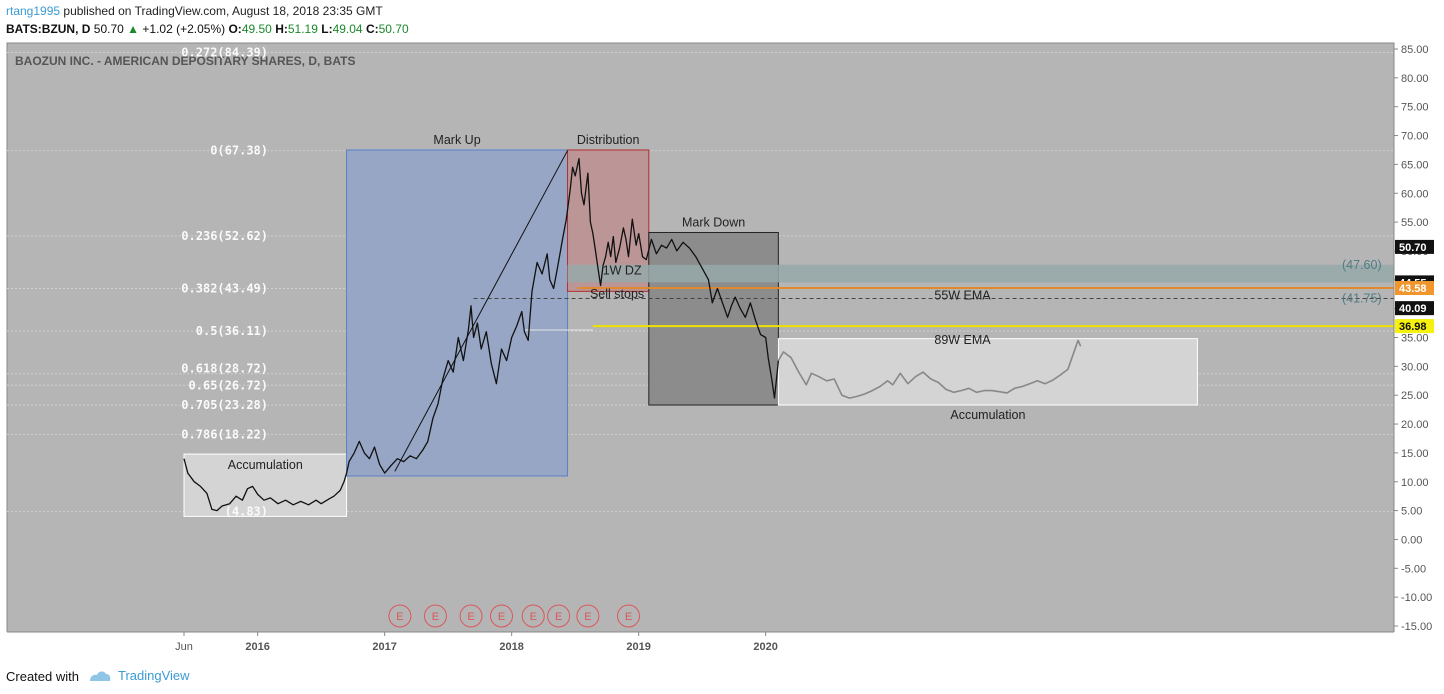 This screenshot has height=694, width=1444. I want to click on phase-label: Mark Down, so click(713, 222).